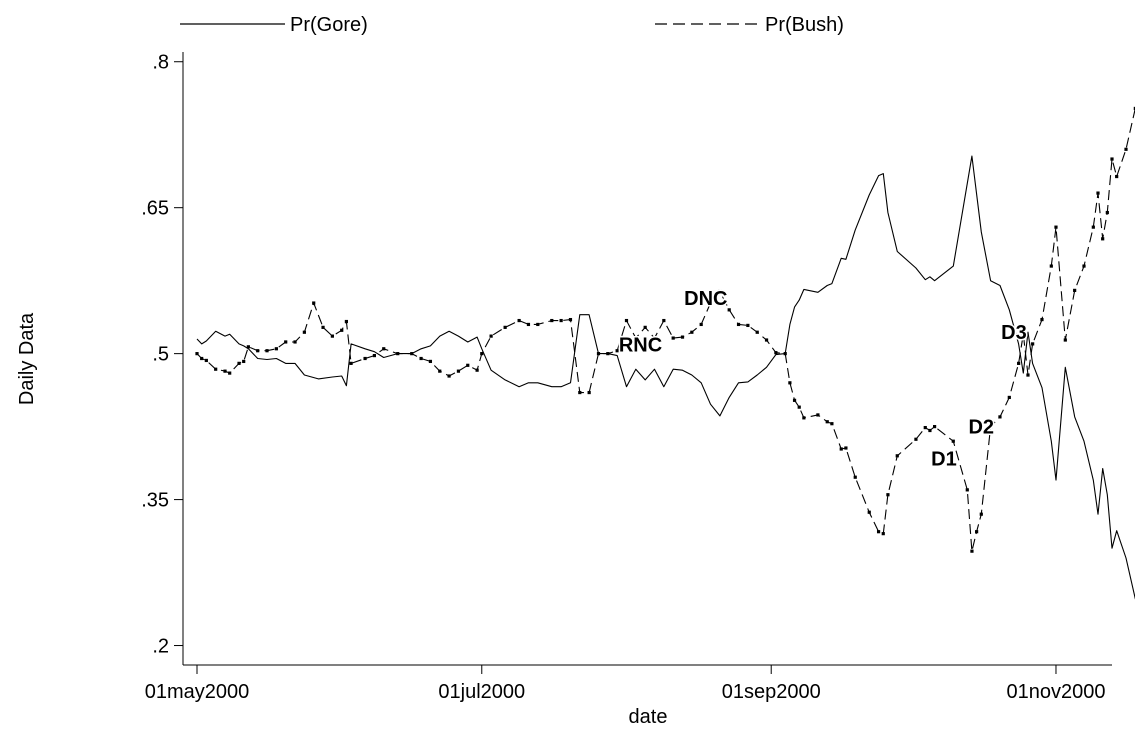 This screenshot has width=1135, height=734. What do you see at coordinates (1055, 692) in the screenshot?
I see `x-tick-label: 01nov2000` at bounding box center [1055, 692].